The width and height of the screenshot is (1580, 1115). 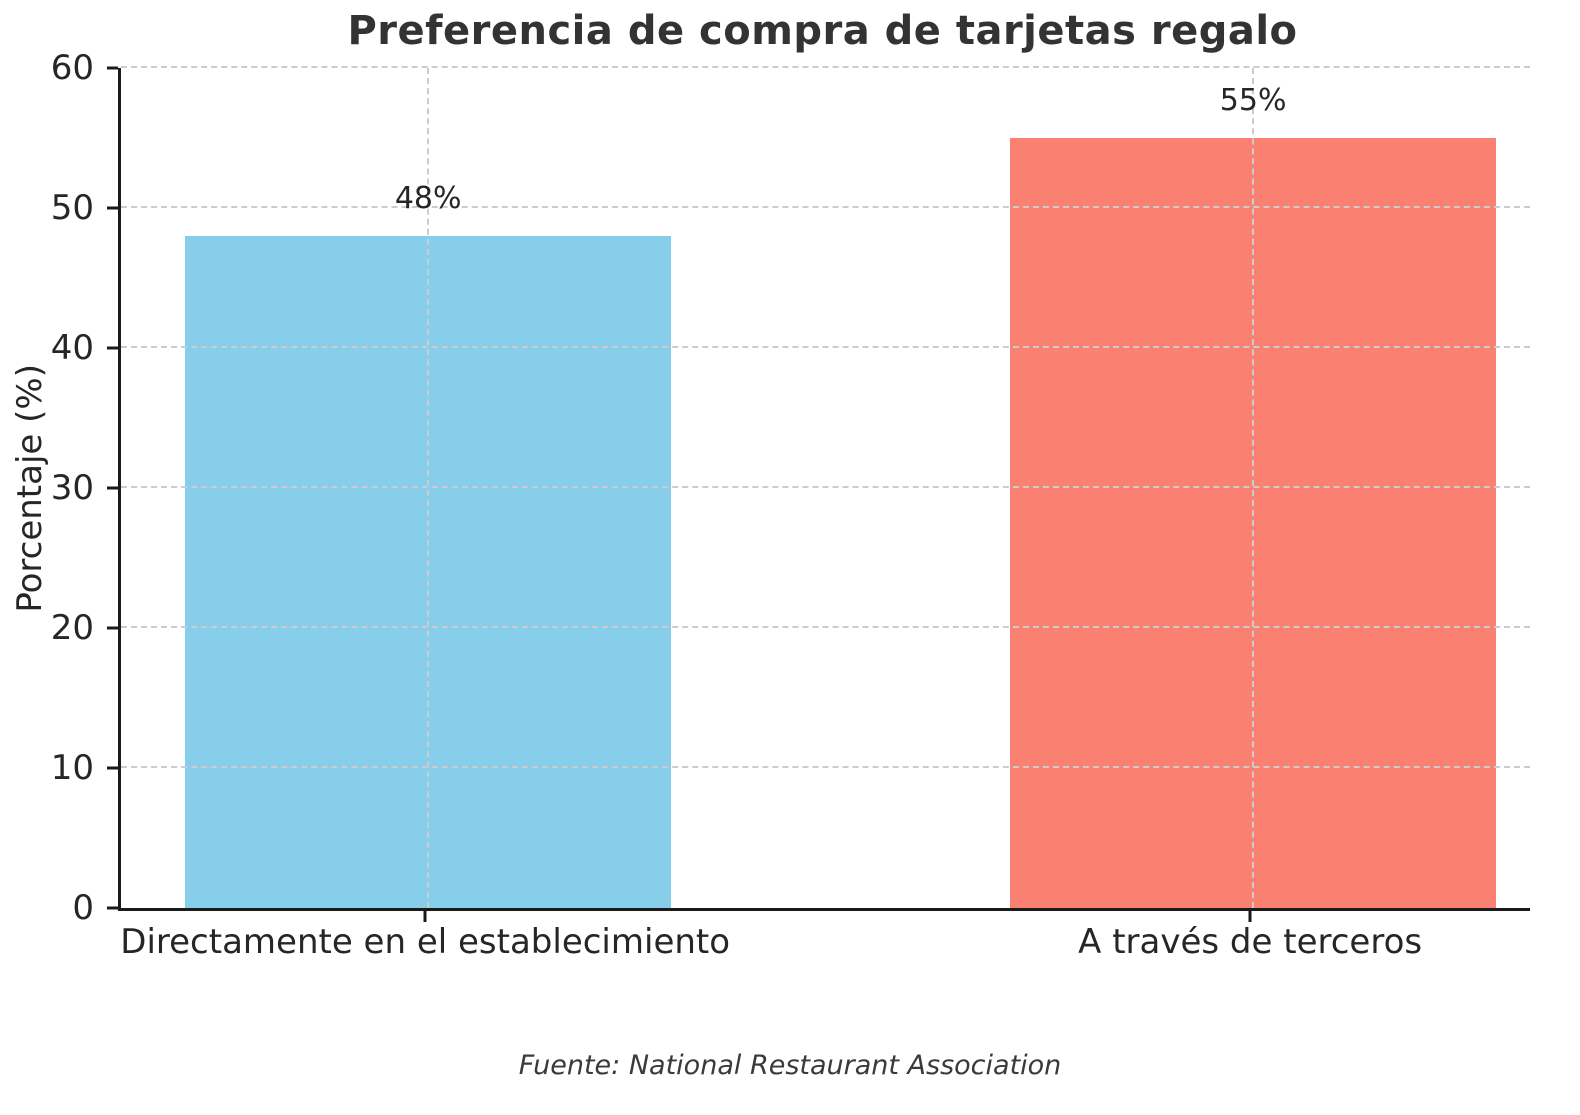 I want to click on y-tick-label-0: 0, so click(x=83, y=908).